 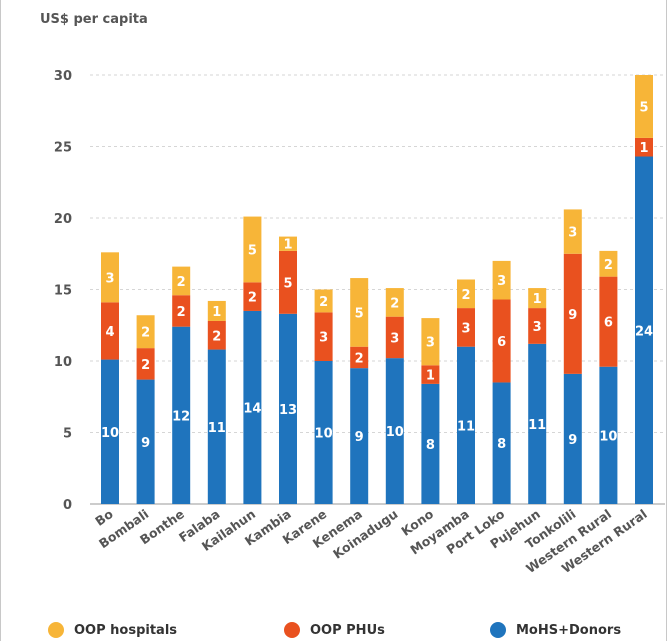 I want to click on data-label-oop-phus-13: 9, so click(x=572, y=315).